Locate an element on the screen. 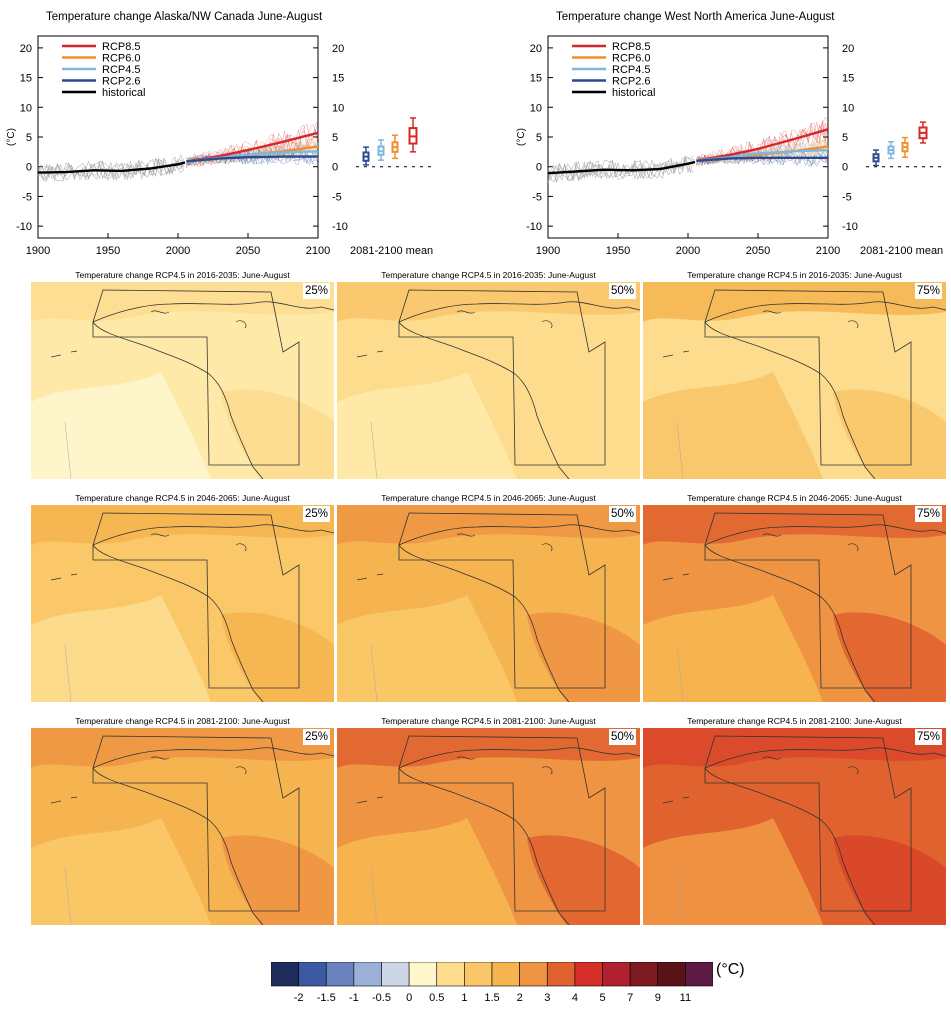  colorbar-tick-label: 9 is located at coordinates (657, 998).